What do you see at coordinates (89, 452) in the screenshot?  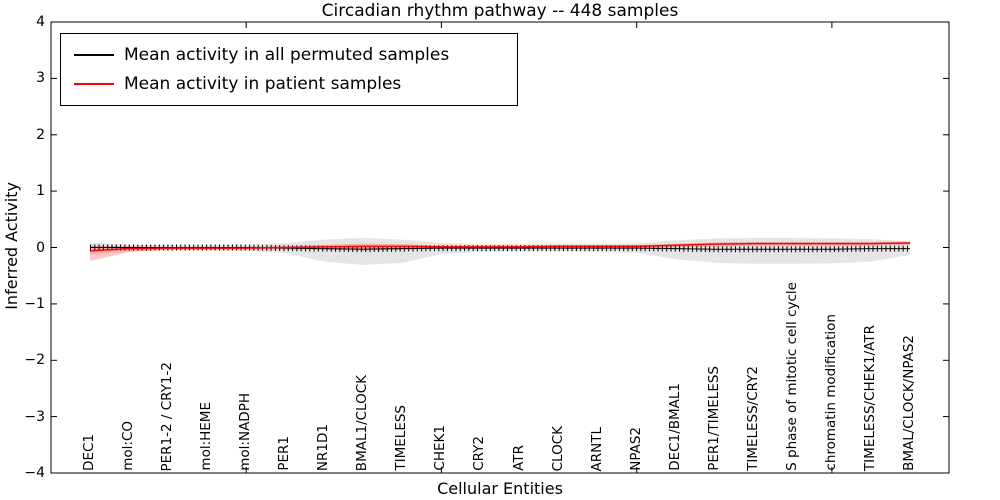 I see `x-tick-label: DEC1` at bounding box center [89, 452].